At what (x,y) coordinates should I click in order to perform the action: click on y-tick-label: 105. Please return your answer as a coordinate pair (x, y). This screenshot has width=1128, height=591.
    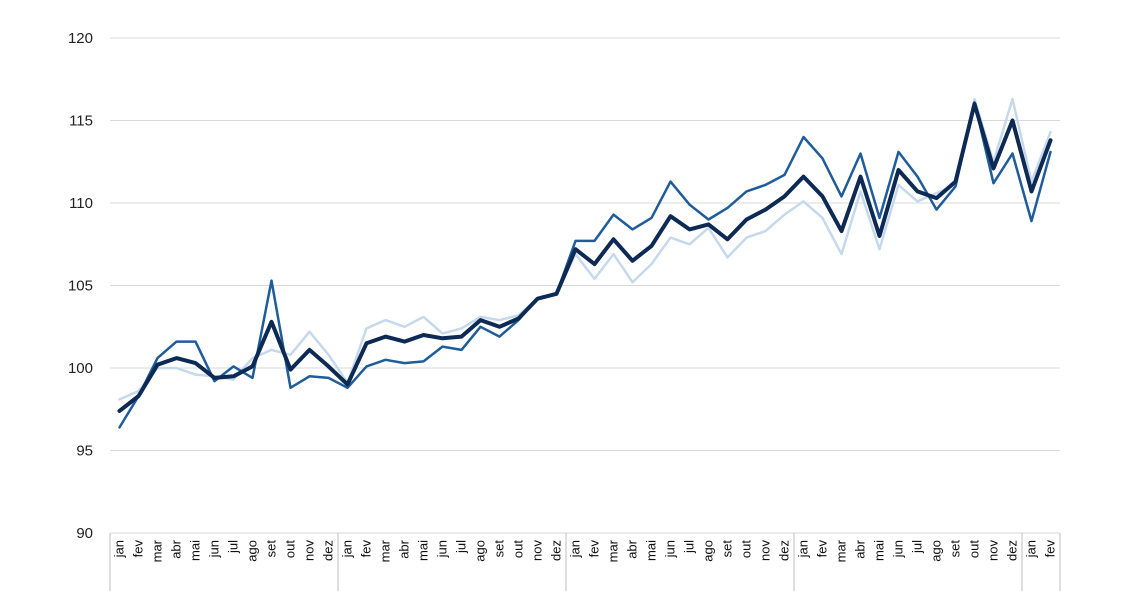
    Looking at the image, I should click on (80, 286).